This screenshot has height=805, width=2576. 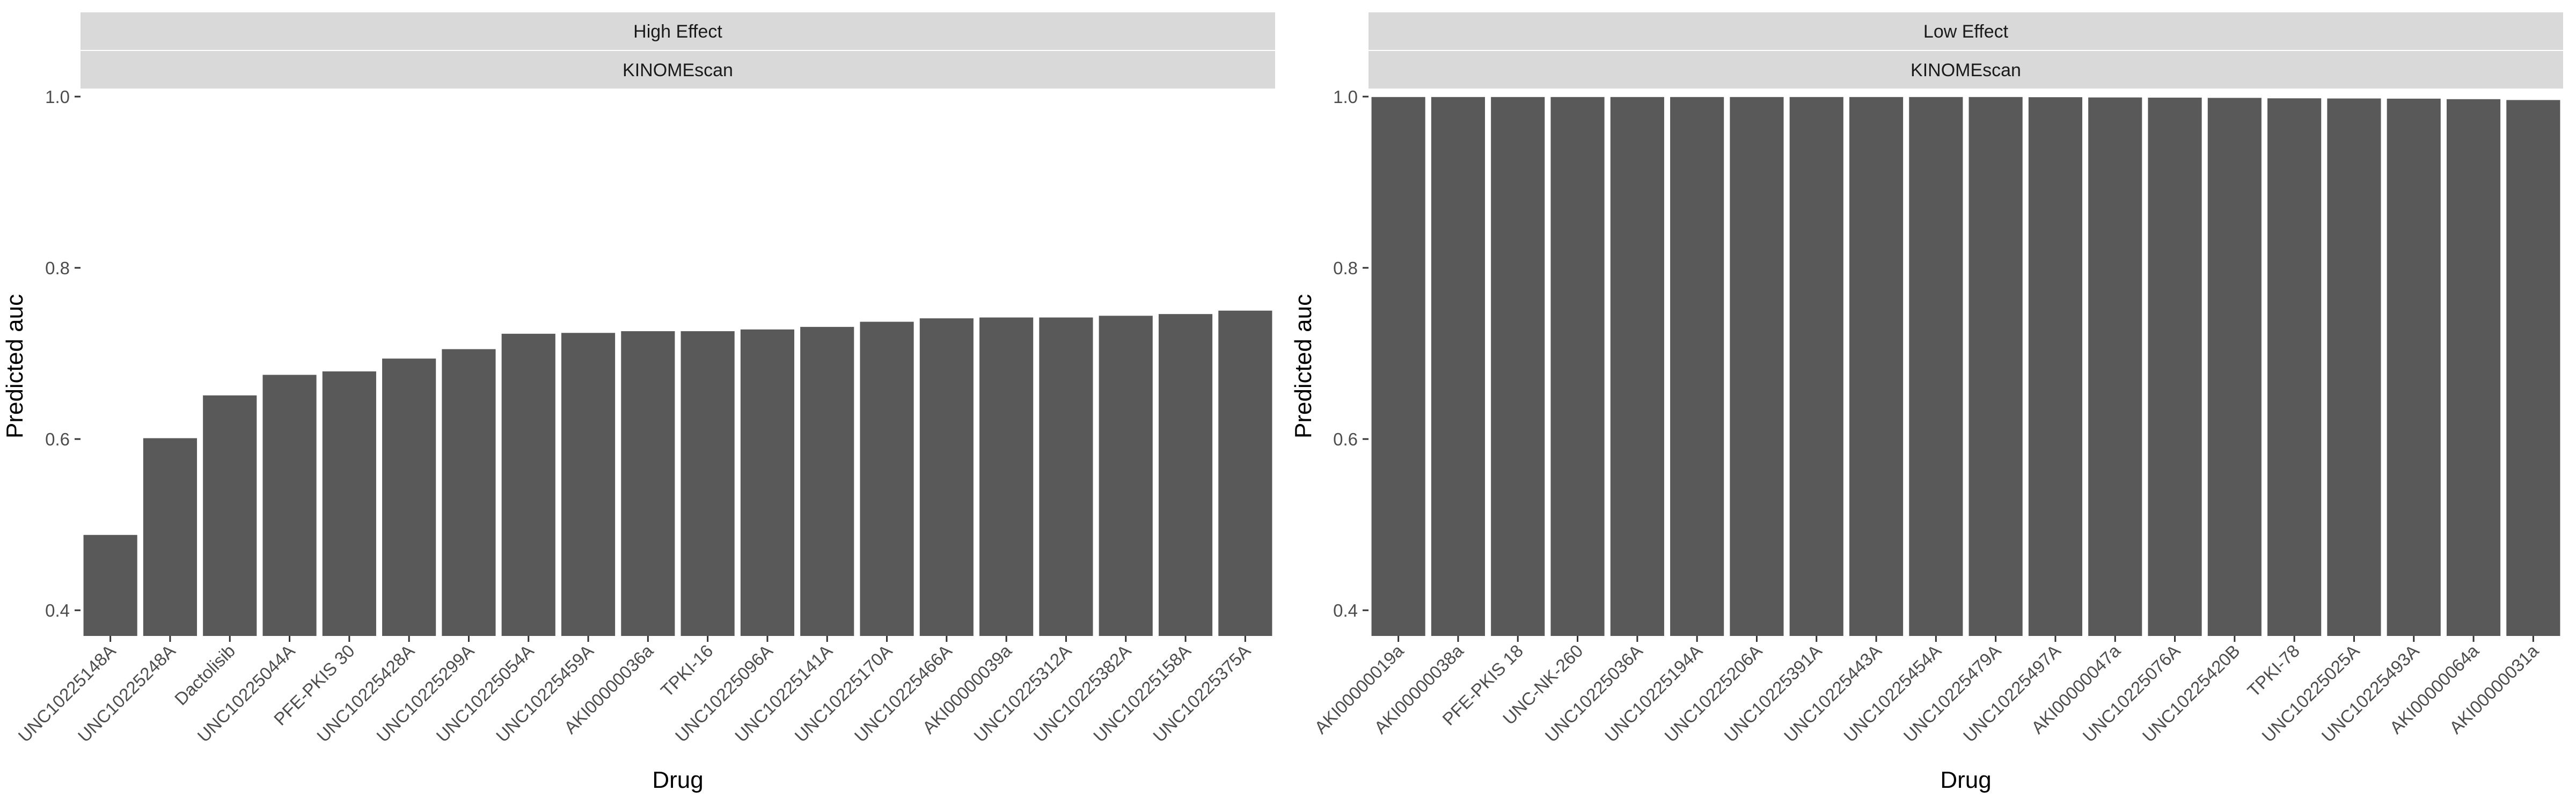 What do you see at coordinates (687, 671) in the screenshot?
I see `x-tick-label: TPKI-16` at bounding box center [687, 671].